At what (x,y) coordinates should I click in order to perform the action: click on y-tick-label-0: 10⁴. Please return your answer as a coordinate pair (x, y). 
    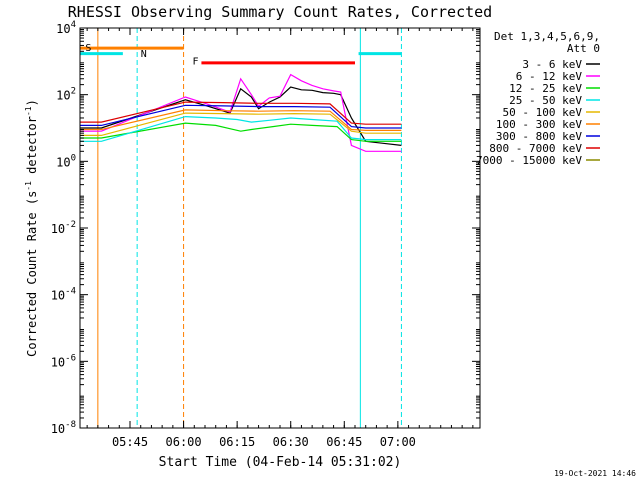
    Looking at the image, I should click on (66, 28).